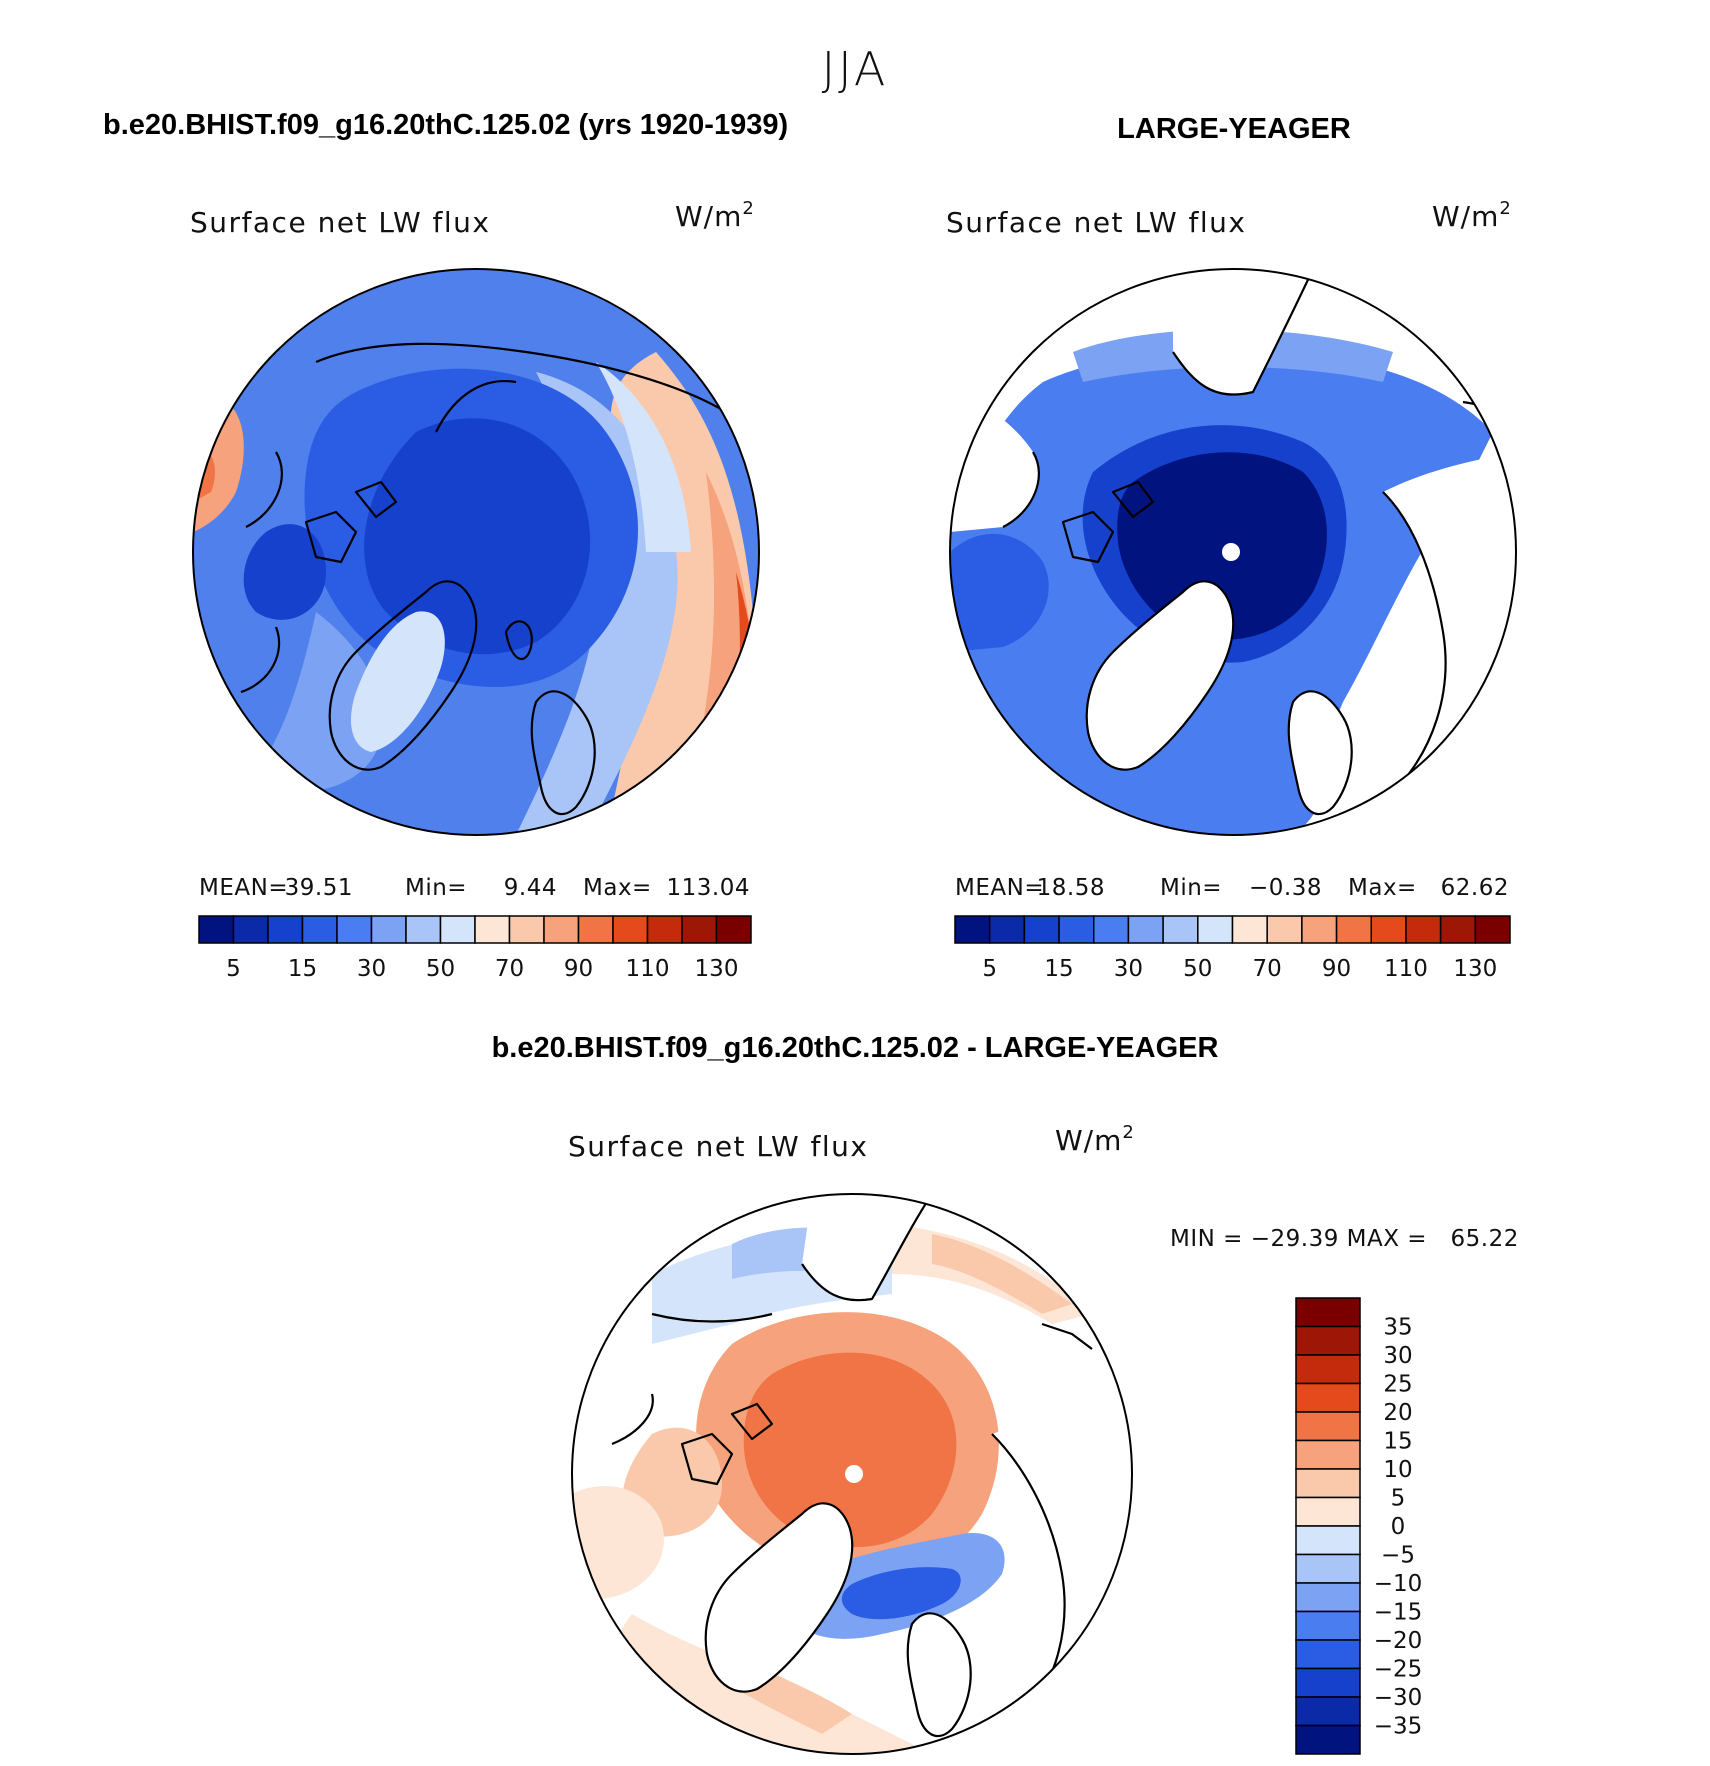 The height and width of the screenshot is (1766, 1710). Describe the element at coordinates (989, 969) in the screenshot. I see `right-colorbar-tick-label: 5` at that location.